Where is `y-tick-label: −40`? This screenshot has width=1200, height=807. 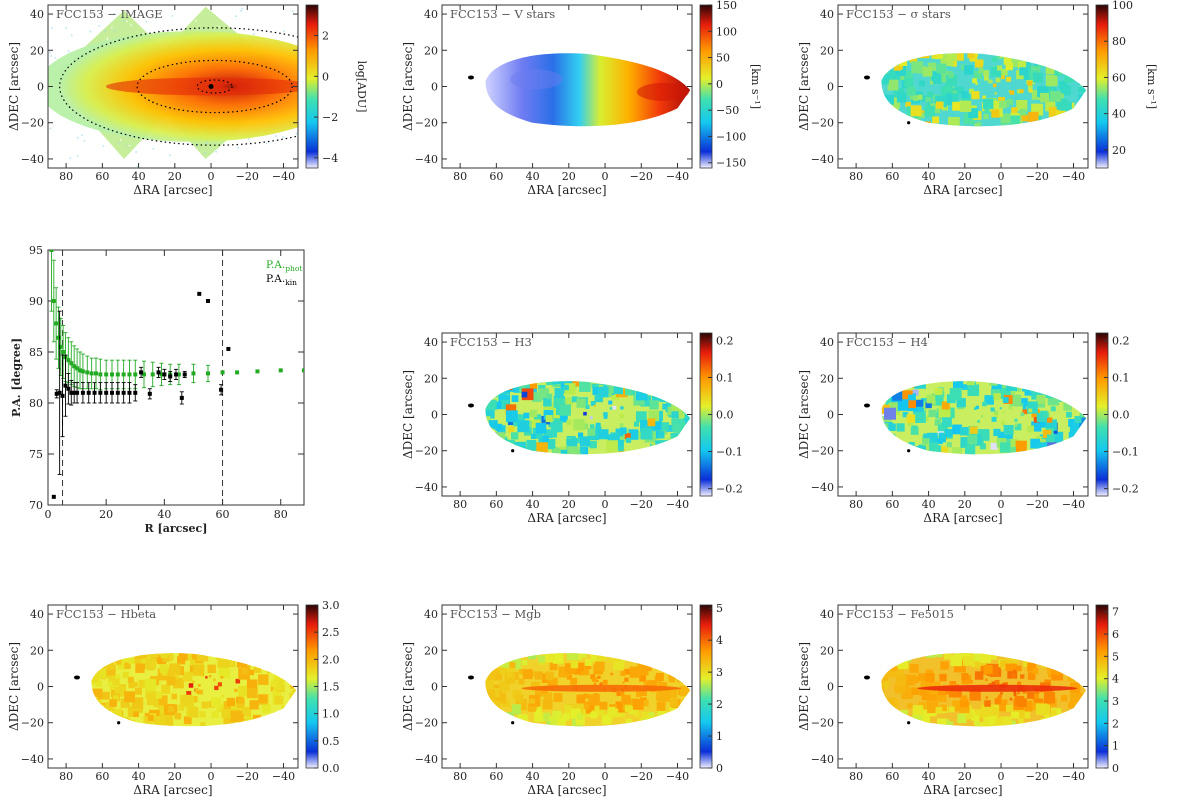 y-tick-label: −40 is located at coordinates (426, 487).